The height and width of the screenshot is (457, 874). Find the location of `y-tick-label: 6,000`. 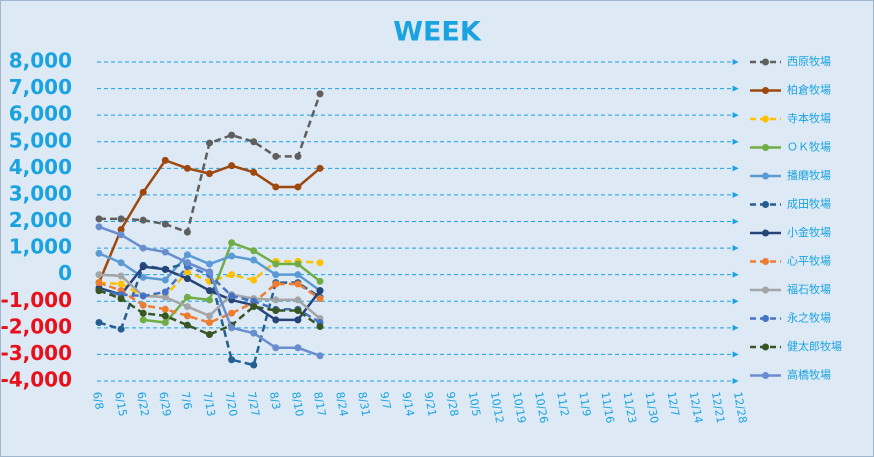

y-tick-label: 6,000 is located at coordinates (40, 114).